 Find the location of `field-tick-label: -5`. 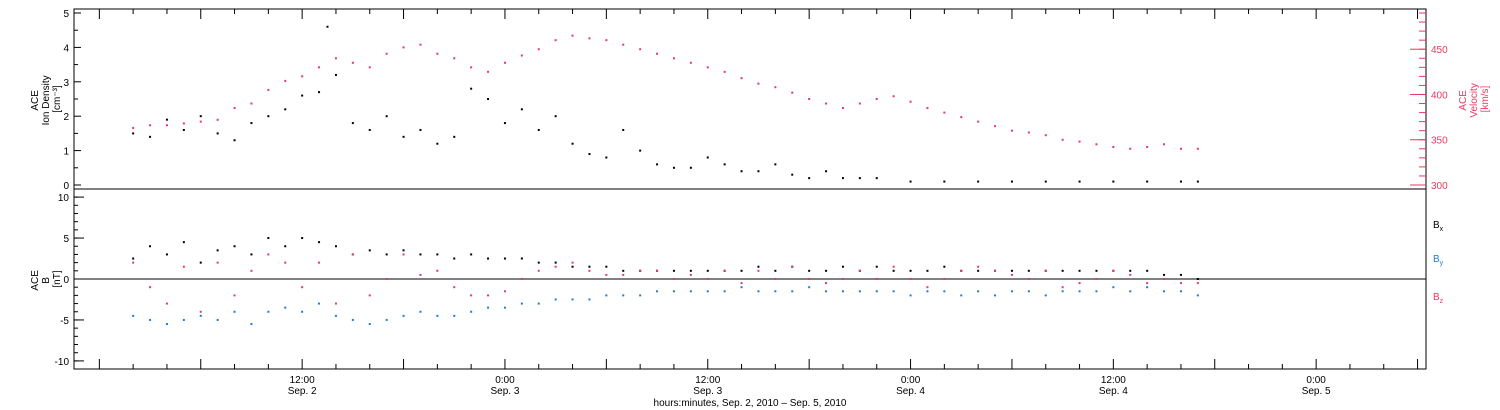

field-tick-label: -5 is located at coordinates (64, 321).